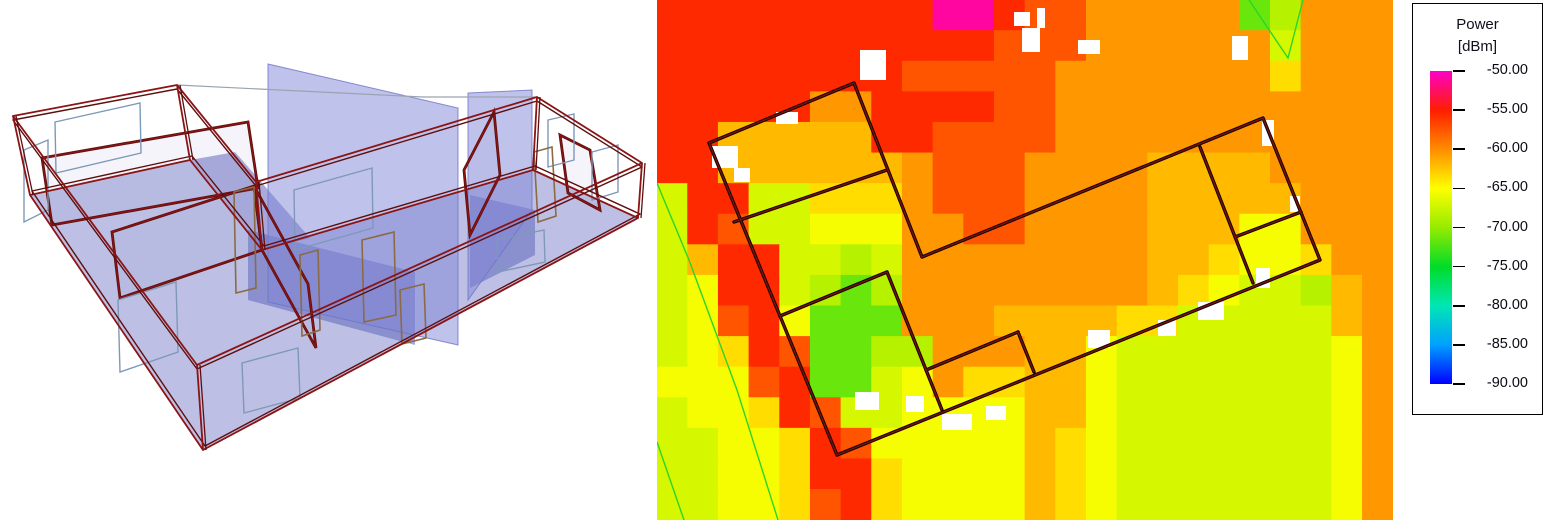 This screenshot has height=520, width=1550. I want to click on legend-tick-label: -55.00, so click(1507, 109).